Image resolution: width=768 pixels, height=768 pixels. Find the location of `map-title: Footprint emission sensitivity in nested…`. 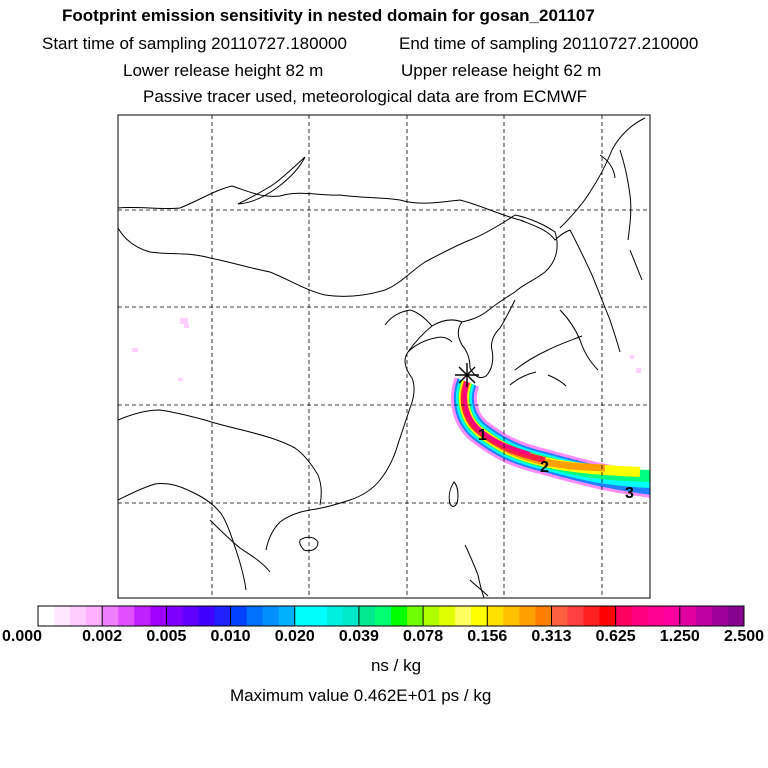

map-title: Footprint emission sensitivity in nested… is located at coordinates (328, 15).